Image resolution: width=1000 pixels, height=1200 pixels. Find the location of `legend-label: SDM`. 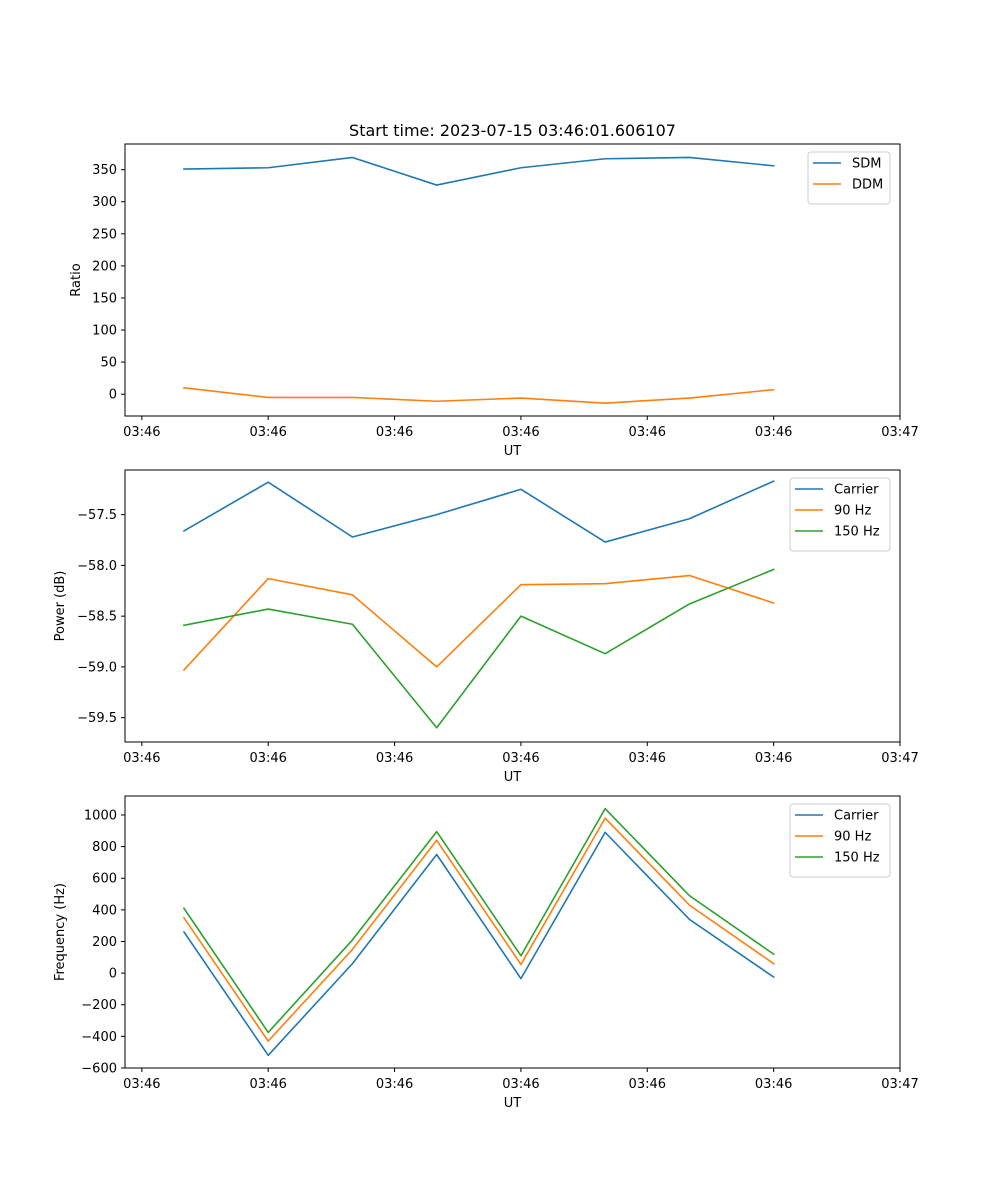

legend-label: SDM is located at coordinates (866, 164).